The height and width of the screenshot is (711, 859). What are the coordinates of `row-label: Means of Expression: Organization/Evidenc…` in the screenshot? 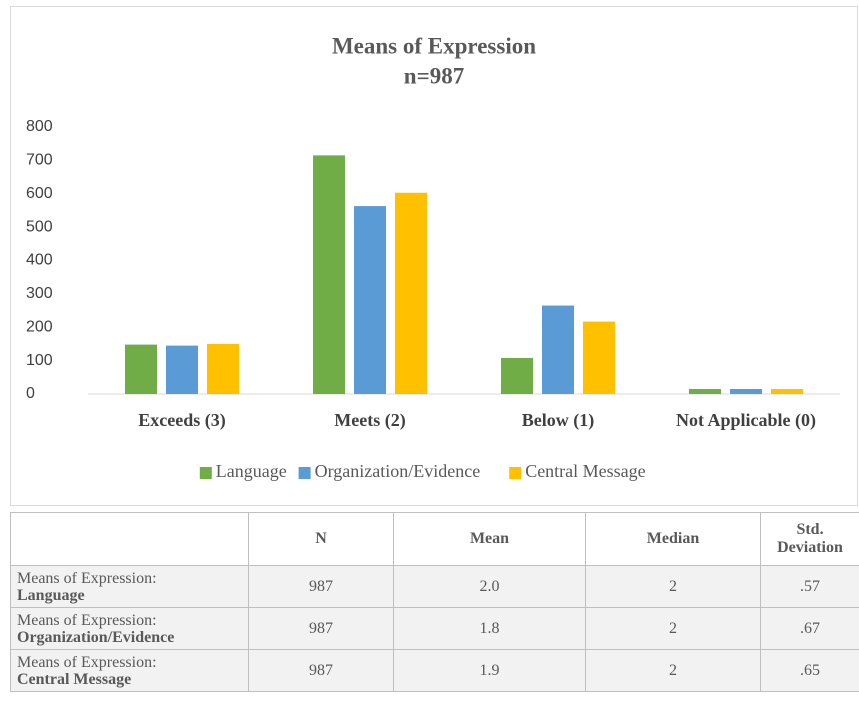 It's located at (129, 628).